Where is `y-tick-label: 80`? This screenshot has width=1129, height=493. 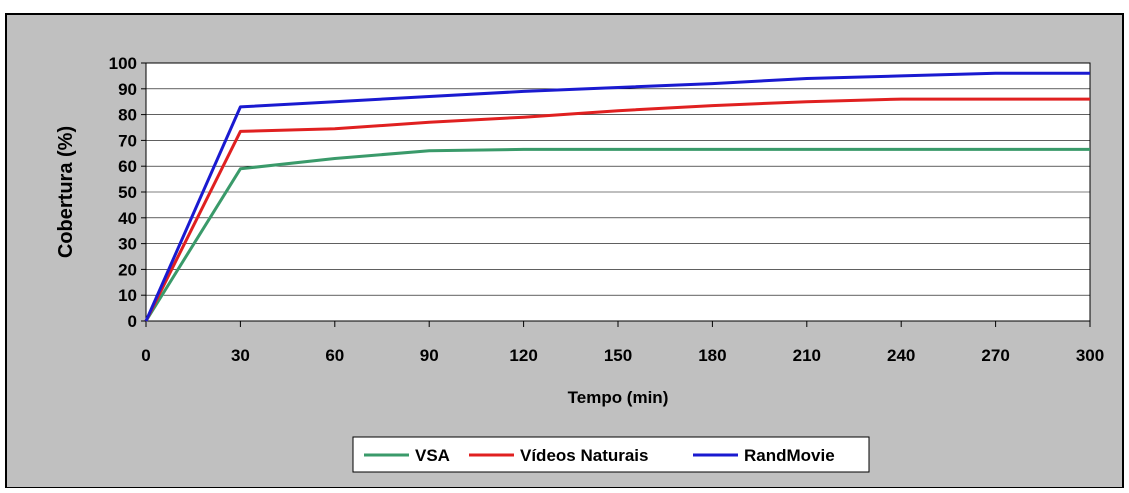 y-tick-label: 80 is located at coordinates (127, 115).